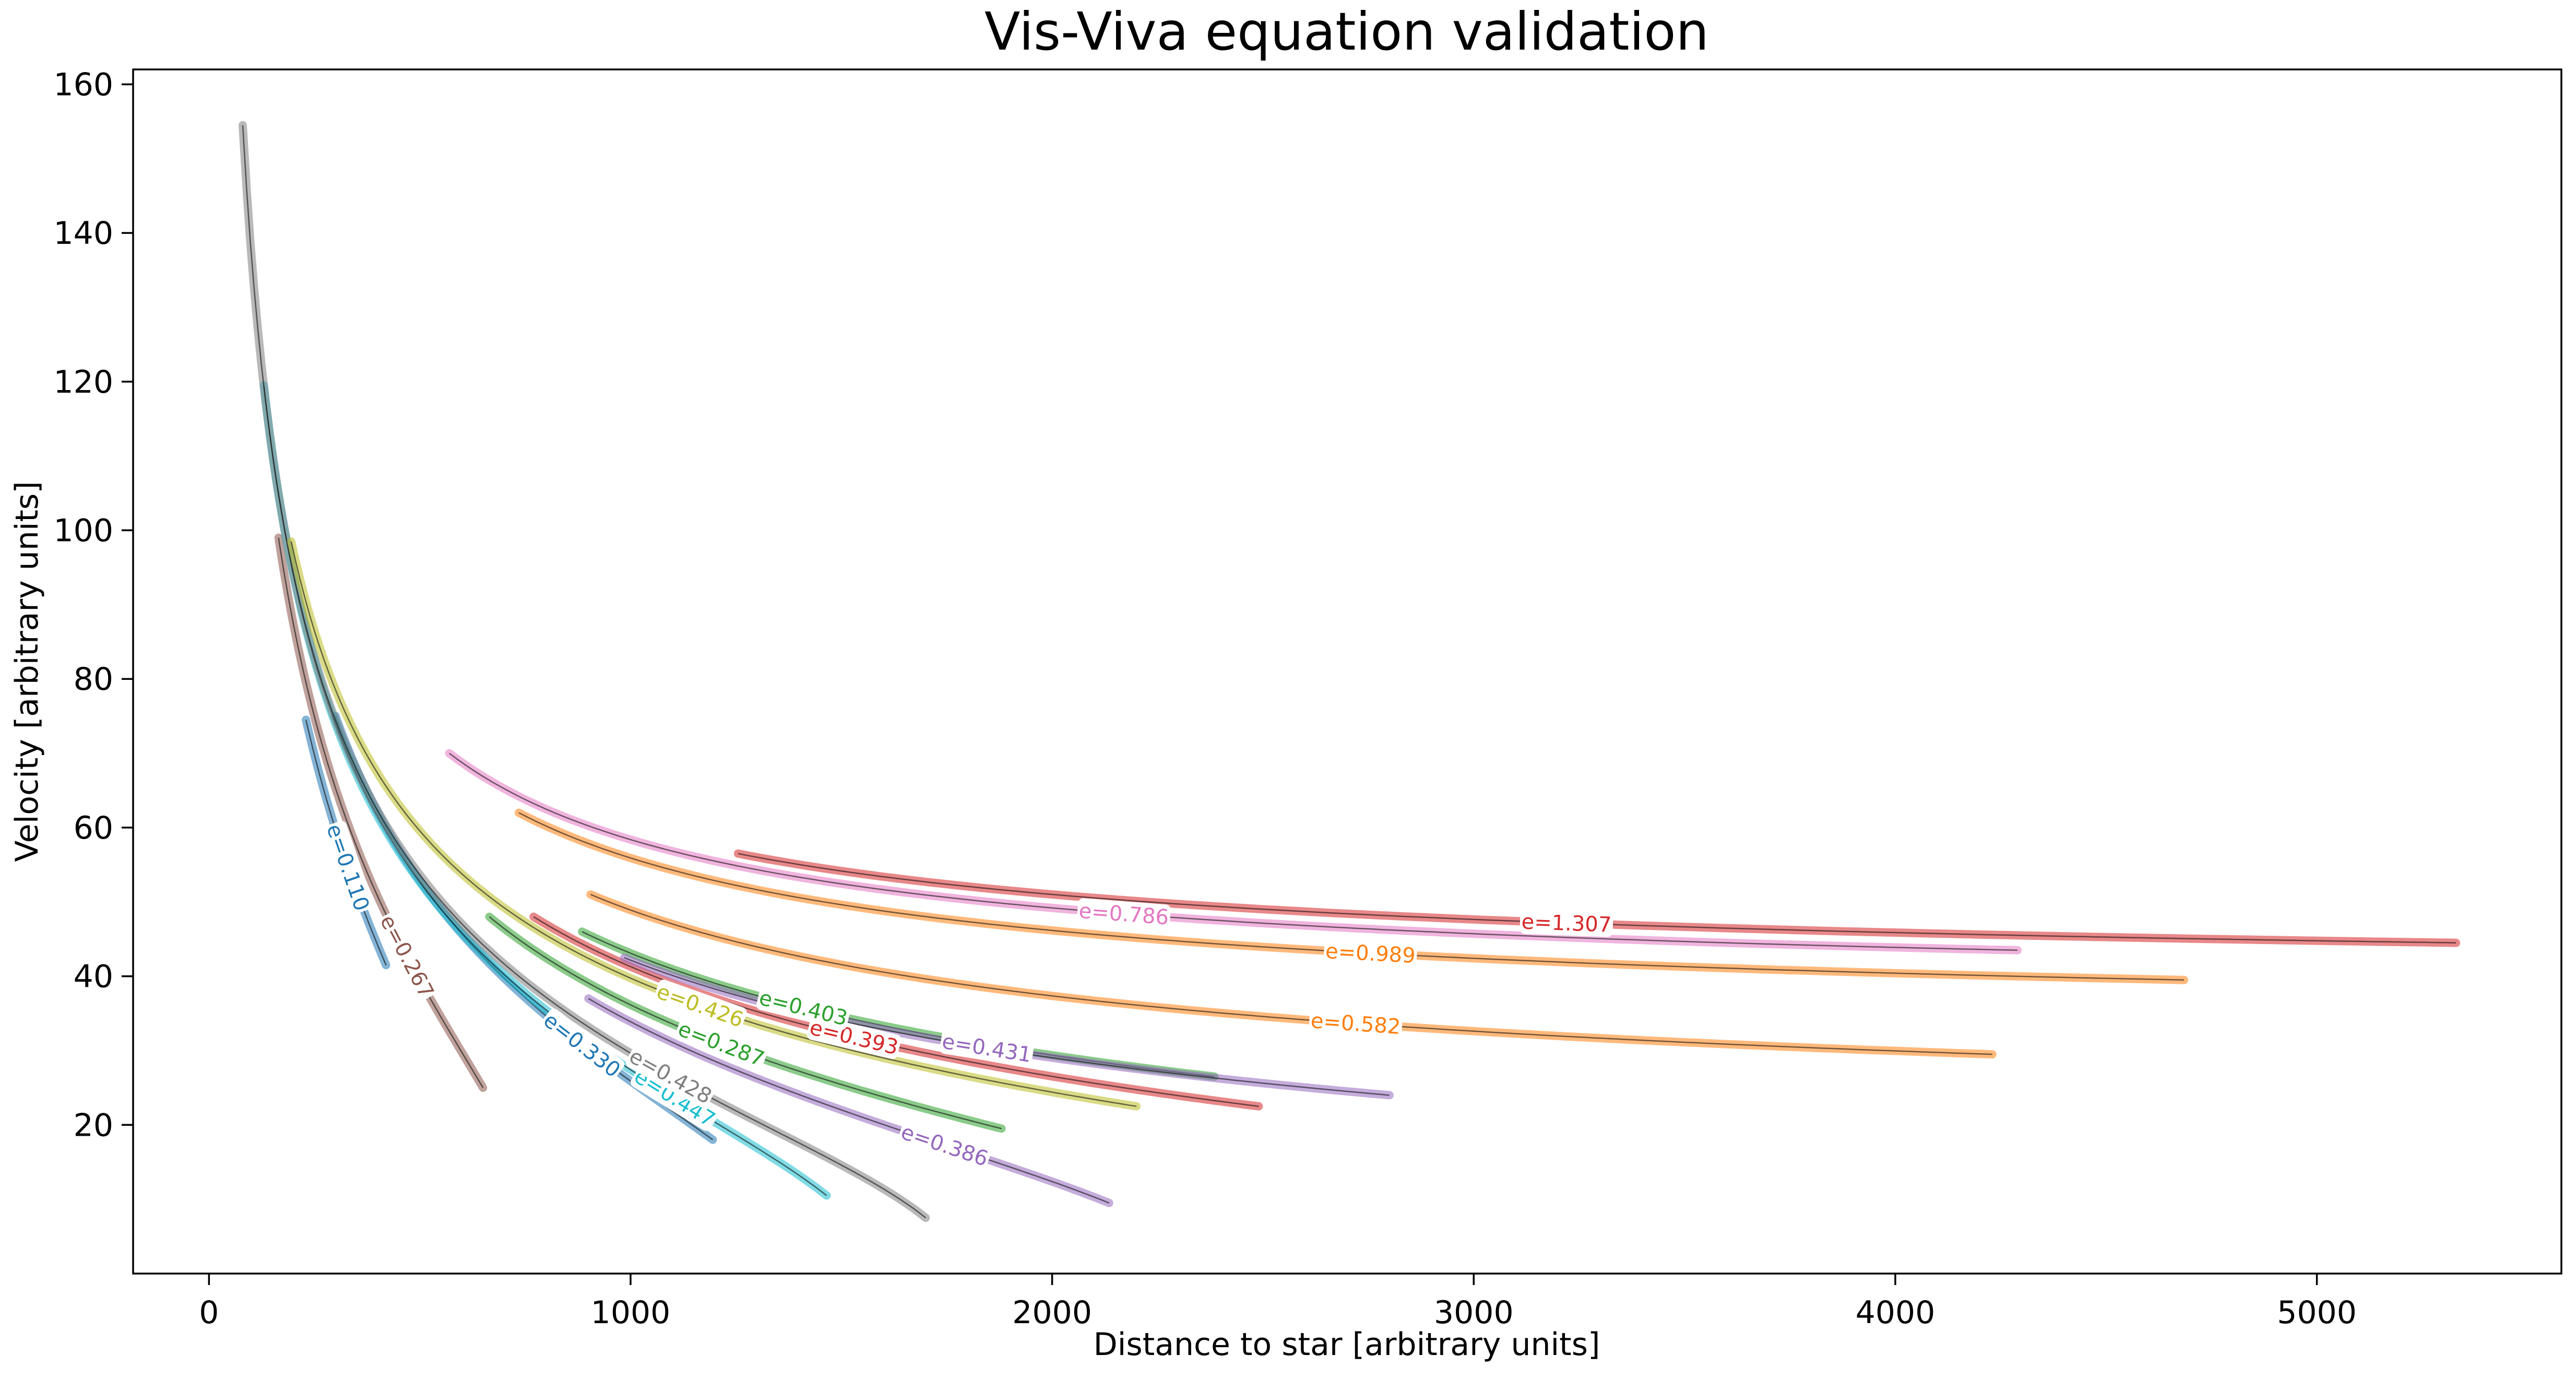  What do you see at coordinates (83, 382) in the screenshot?
I see `y-tick-label: 120` at bounding box center [83, 382].